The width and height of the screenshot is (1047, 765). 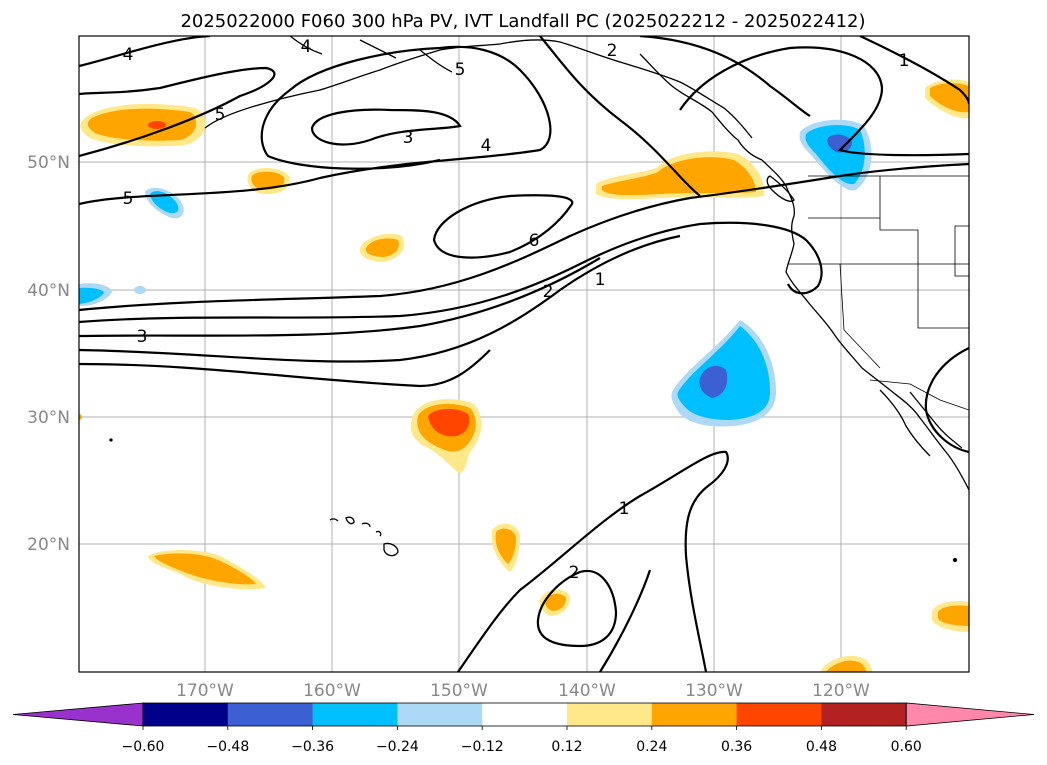 What do you see at coordinates (821, 747) in the screenshot?
I see `colorbar-tick-label: 0.48` at bounding box center [821, 747].